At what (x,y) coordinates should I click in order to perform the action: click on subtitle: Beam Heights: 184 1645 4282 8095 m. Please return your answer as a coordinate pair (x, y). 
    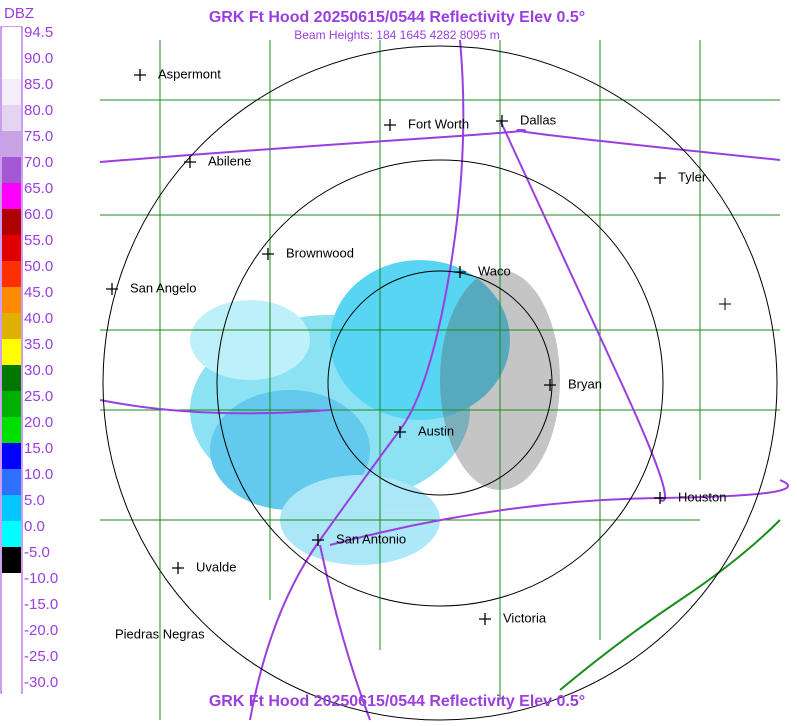
    Looking at the image, I should click on (396, 35).